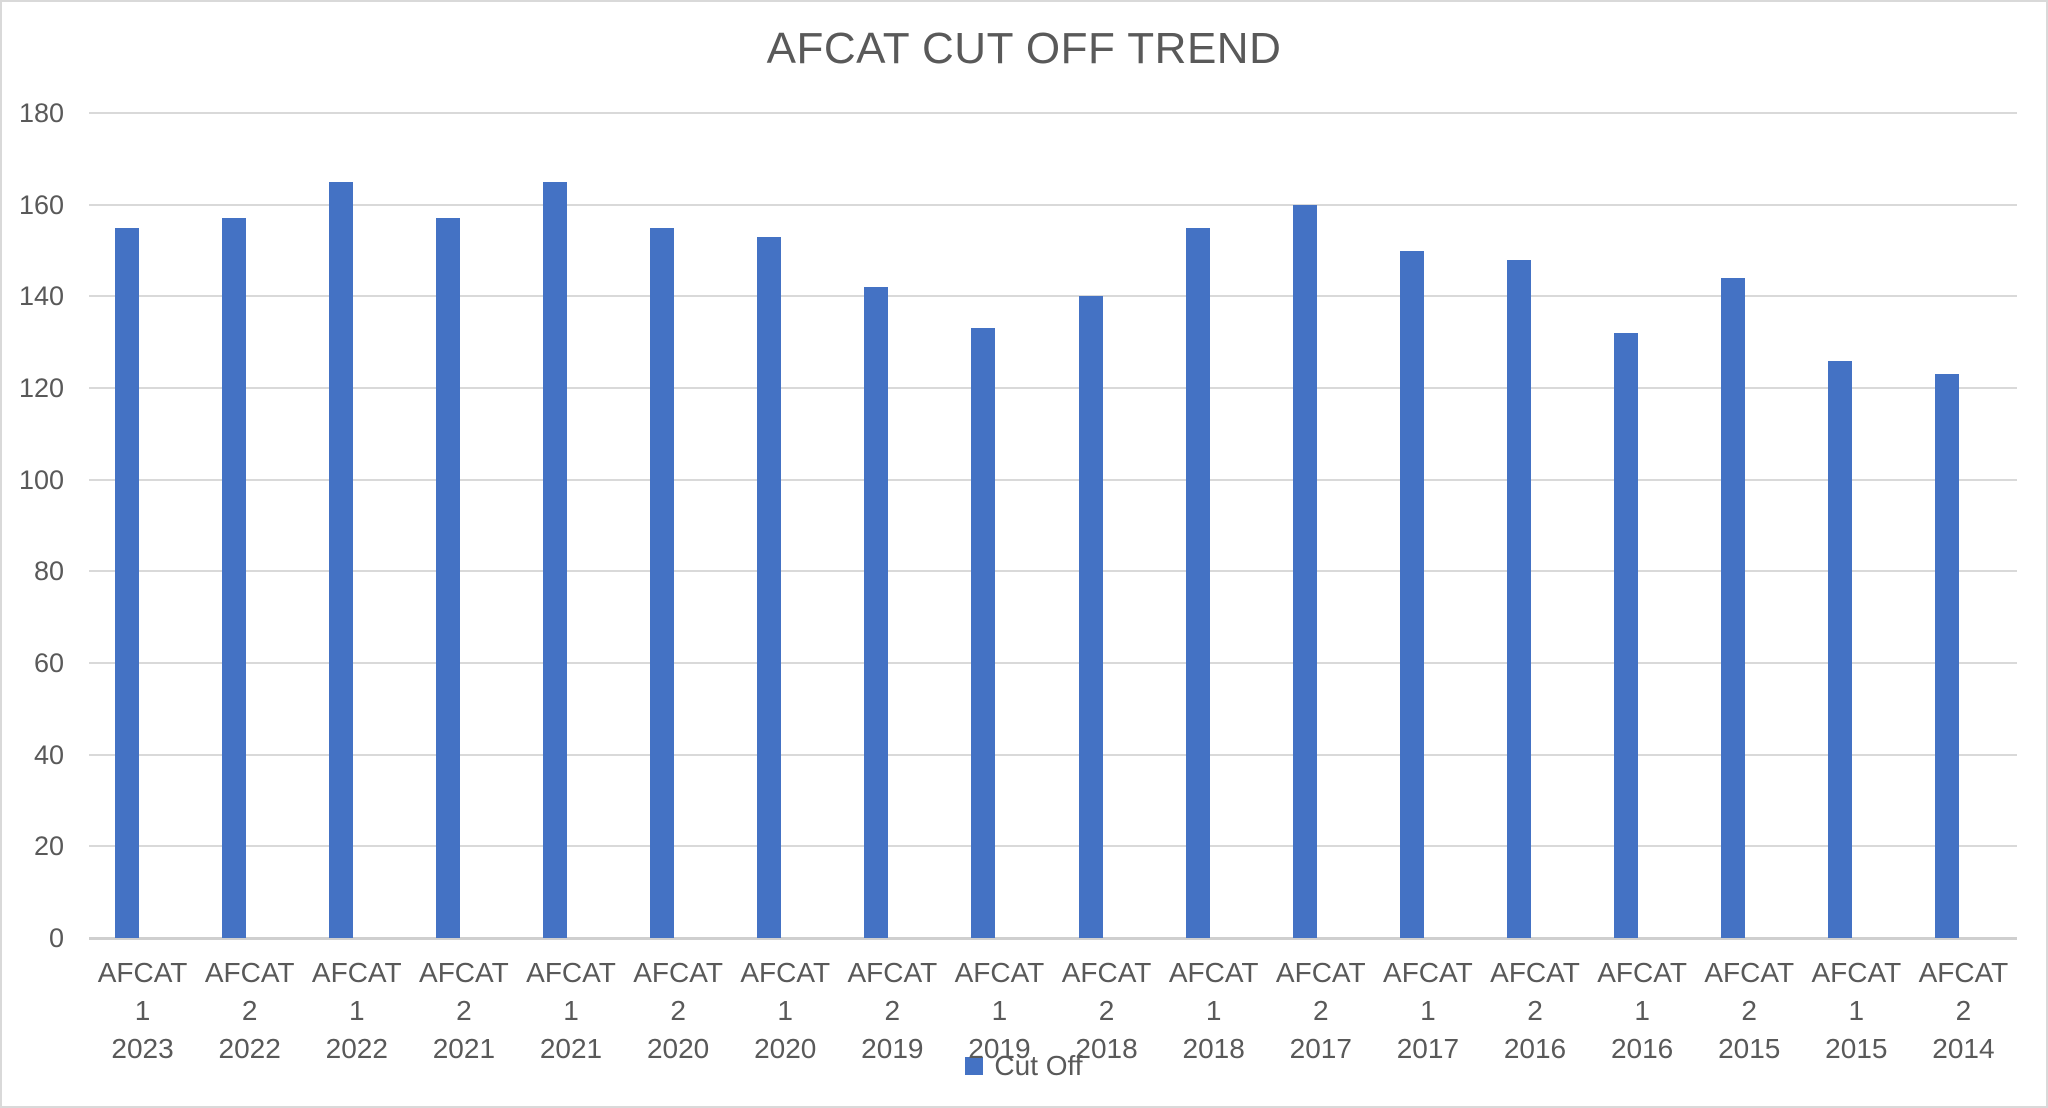 Image resolution: width=2048 pixels, height=1108 pixels. I want to click on x-axis-category-label: AFCAT 2 2014, so click(1963, 1011).